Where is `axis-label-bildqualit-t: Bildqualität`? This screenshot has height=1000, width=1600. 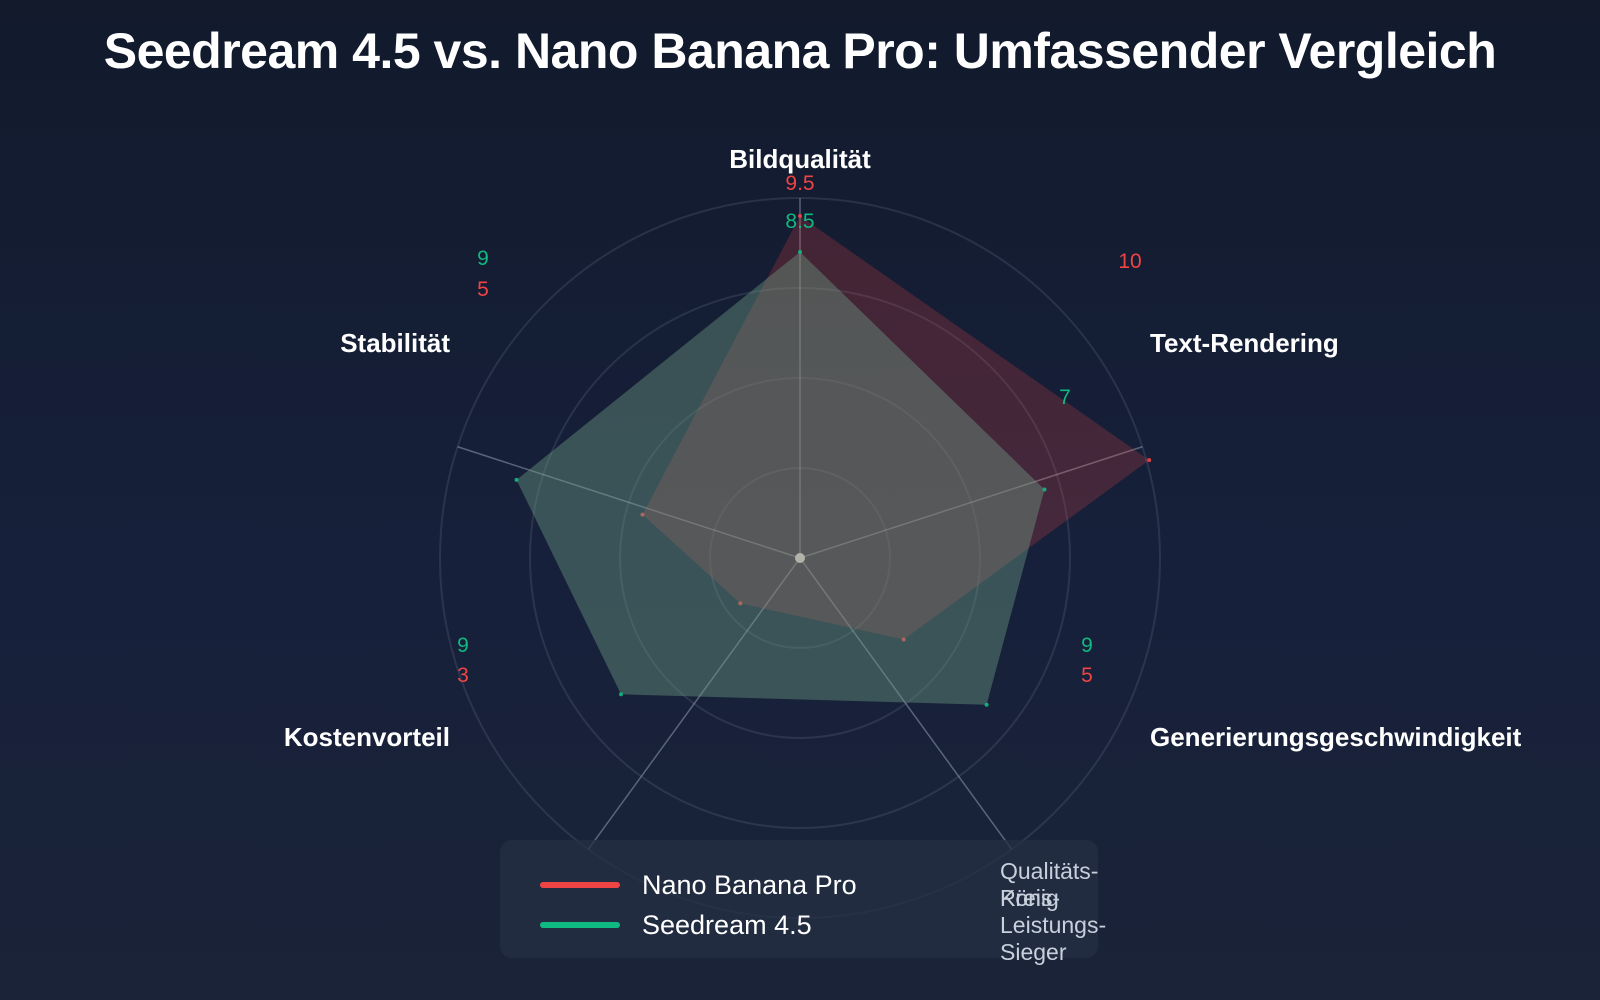
axis-label-bildqualit-t: Bildqualität is located at coordinates (800, 159).